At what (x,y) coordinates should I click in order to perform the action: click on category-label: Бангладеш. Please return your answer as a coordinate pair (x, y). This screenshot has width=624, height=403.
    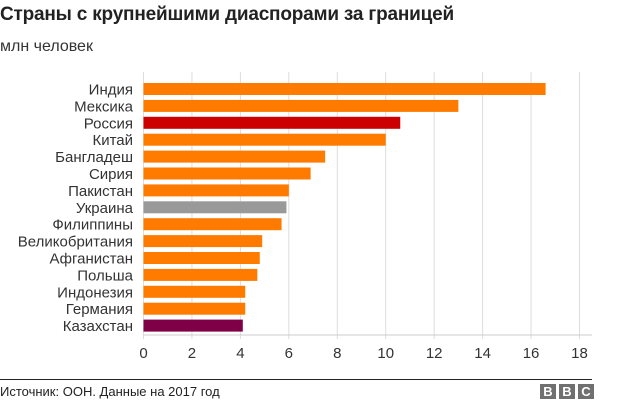
    Looking at the image, I should click on (94, 157).